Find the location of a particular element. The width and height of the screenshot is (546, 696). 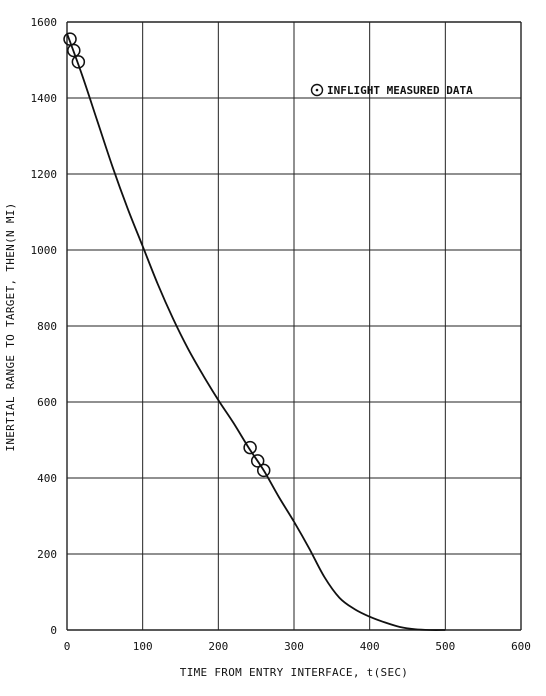

x-tick-label: 600 is located at coordinates (521, 646).